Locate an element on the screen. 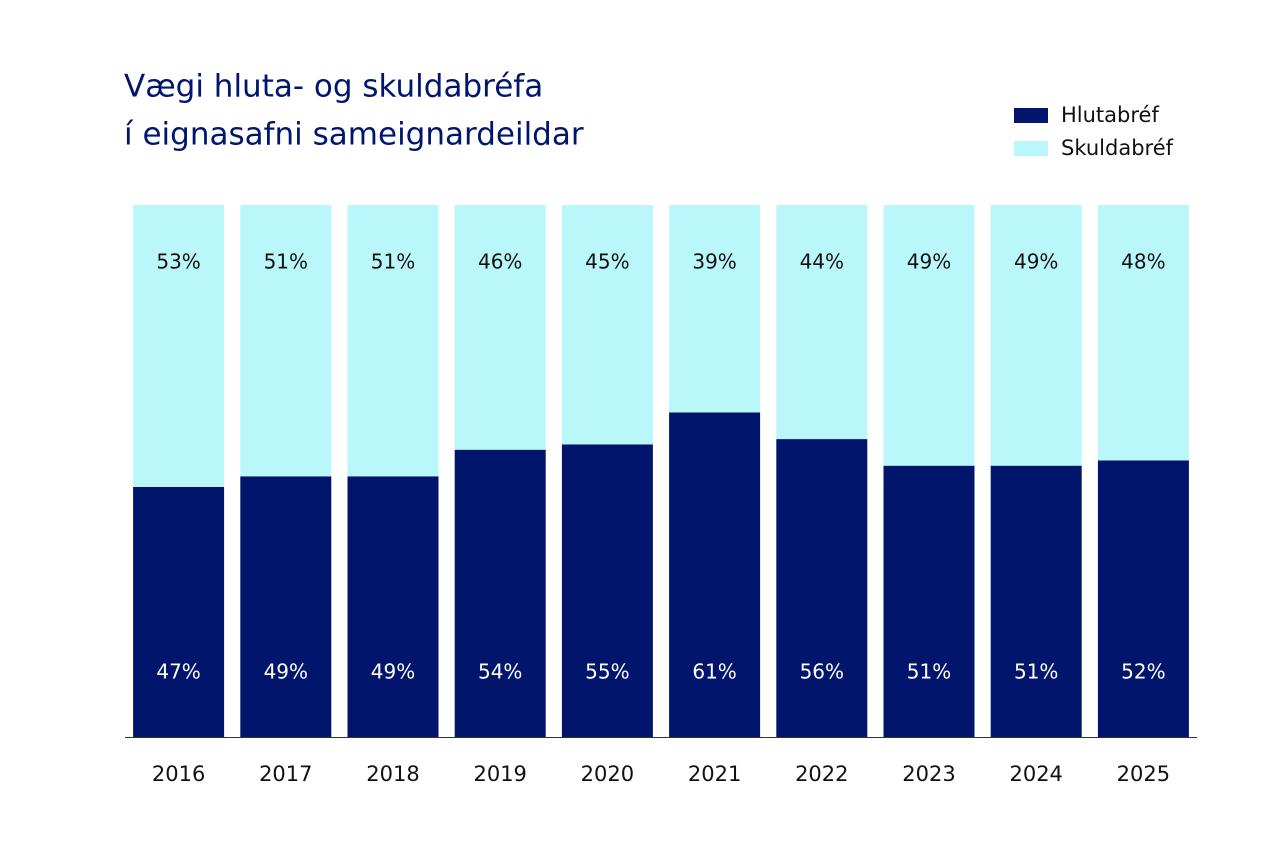 This screenshot has height=848, width=1273. data-label: 47% is located at coordinates (178, 672).